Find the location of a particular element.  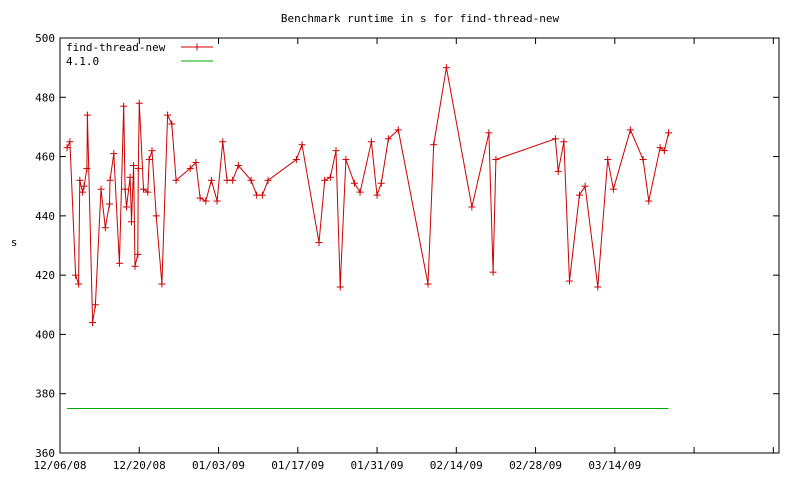

y-tick-label: 480 is located at coordinates (45, 97).